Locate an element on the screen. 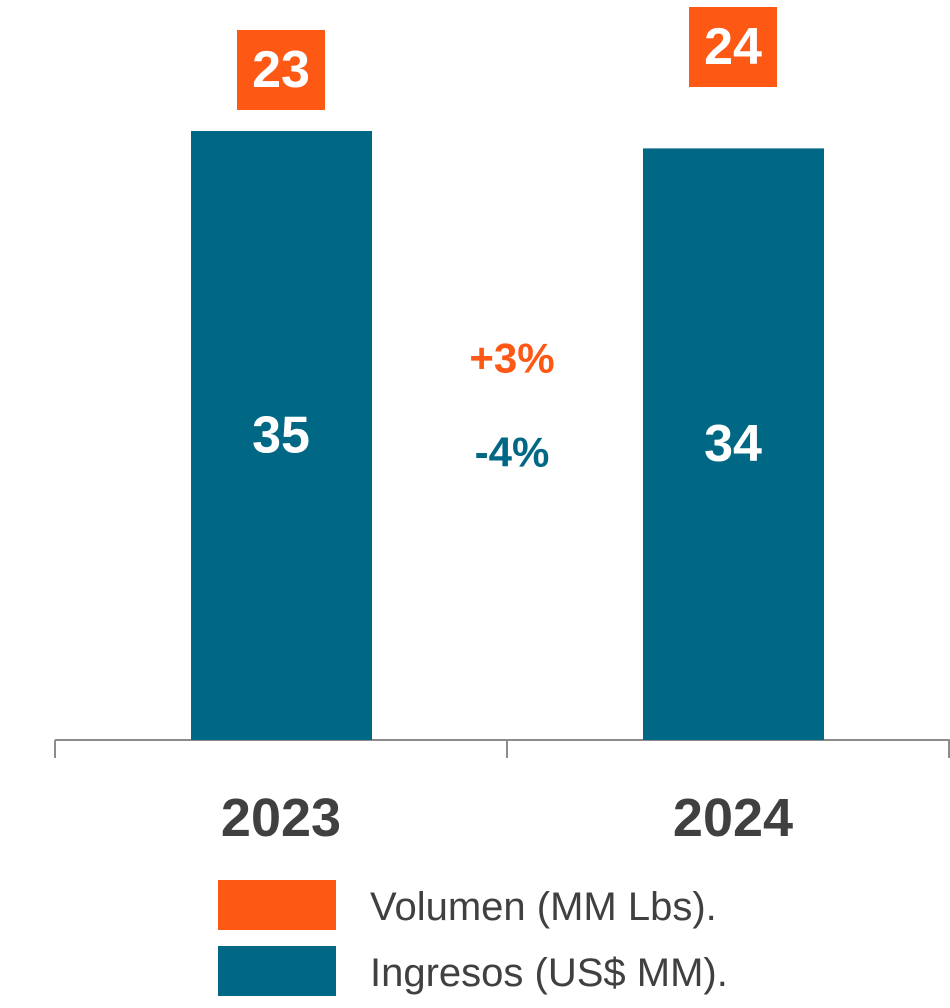  x-tick-label: 2023 is located at coordinates (281, 818).